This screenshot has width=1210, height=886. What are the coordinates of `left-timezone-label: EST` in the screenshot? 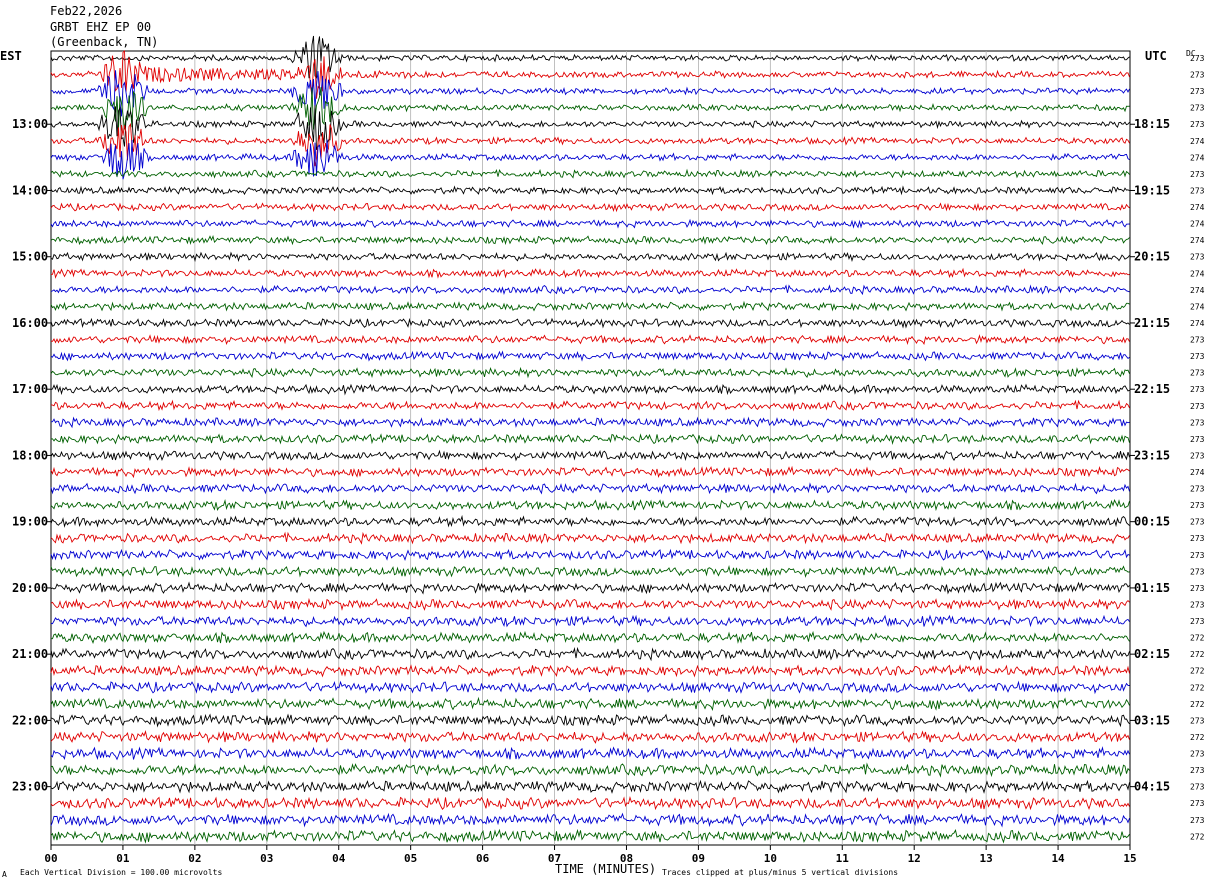 It's located at (11, 56).